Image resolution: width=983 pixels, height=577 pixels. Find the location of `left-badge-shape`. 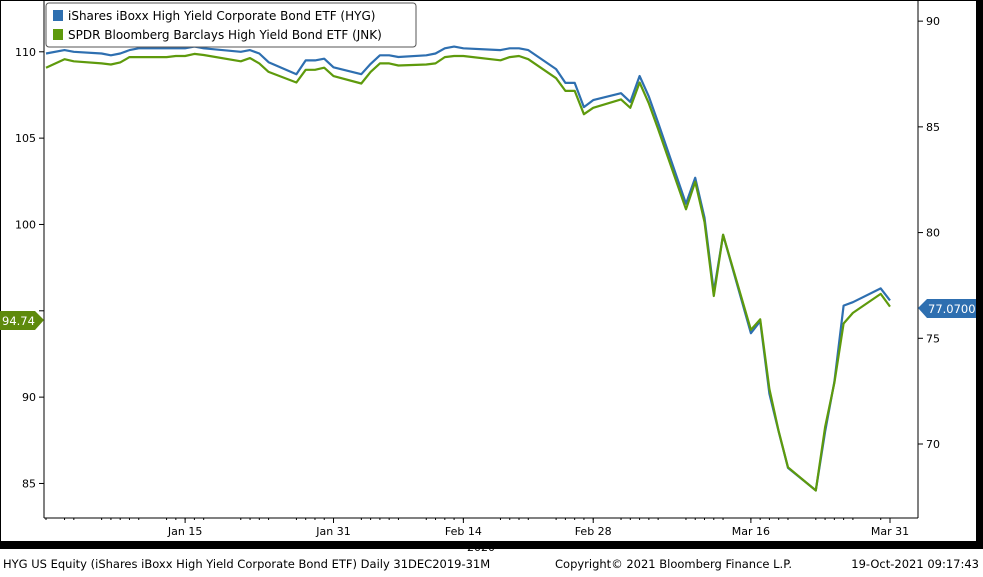

left-badge-shape is located at coordinates (22, 320).